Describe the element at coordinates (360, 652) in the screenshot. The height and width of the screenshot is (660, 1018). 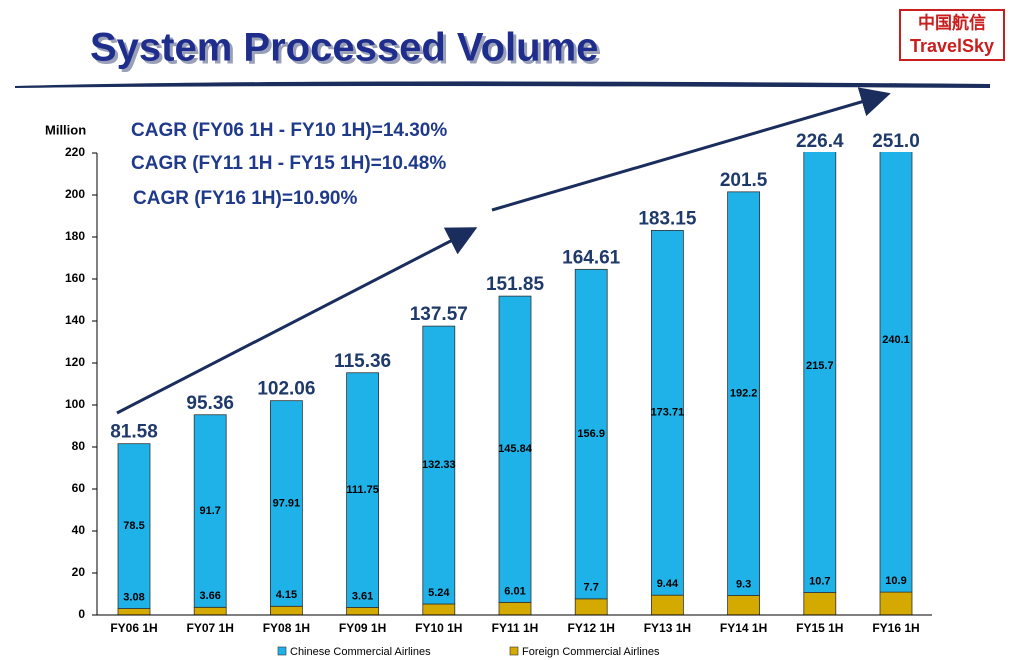
I see `legend-label: Chinese Commercial Airlines` at that location.